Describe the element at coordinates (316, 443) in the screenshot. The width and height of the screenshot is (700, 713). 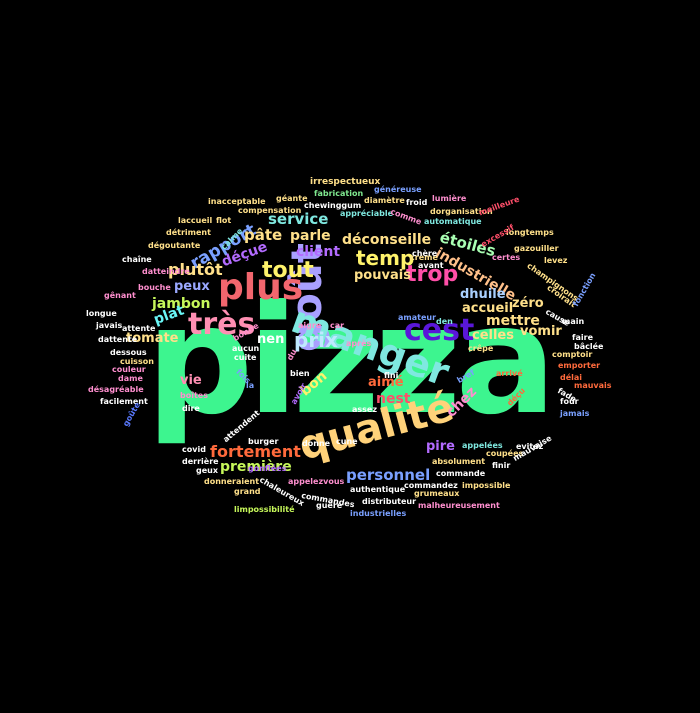
I see `word-donne: donne` at that location.